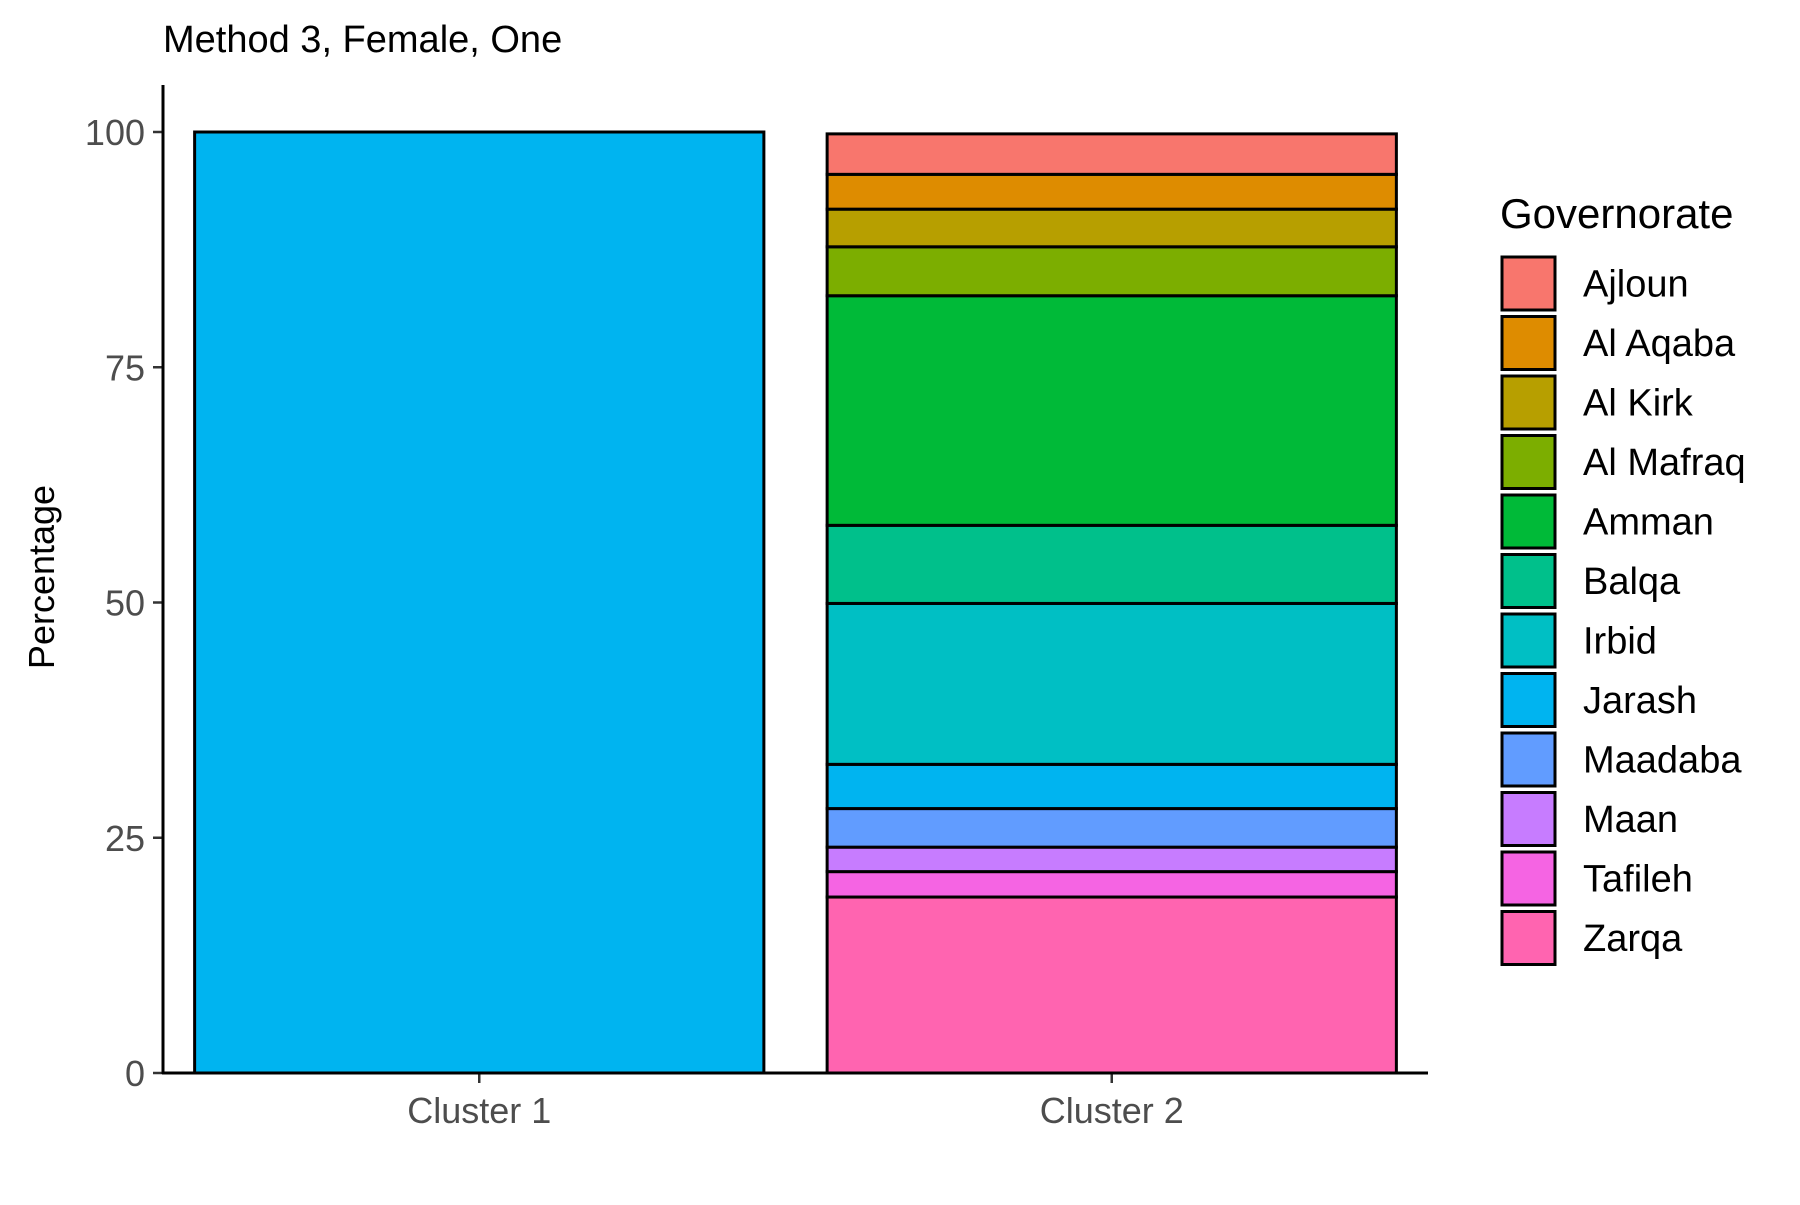  Describe the element at coordinates (1638, 880) in the screenshot. I see `legend-label: Tafileh` at that location.